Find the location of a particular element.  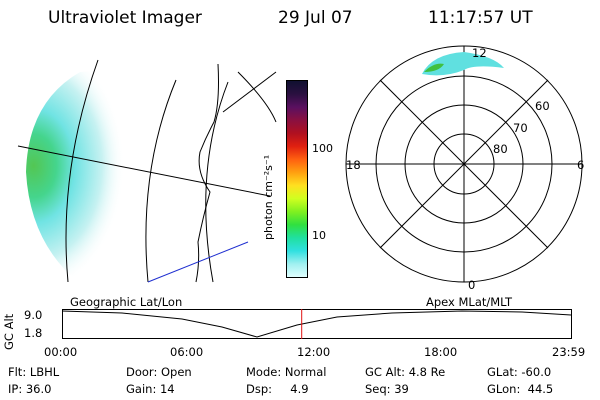

info-seq: Seq: 39 is located at coordinates (387, 389).